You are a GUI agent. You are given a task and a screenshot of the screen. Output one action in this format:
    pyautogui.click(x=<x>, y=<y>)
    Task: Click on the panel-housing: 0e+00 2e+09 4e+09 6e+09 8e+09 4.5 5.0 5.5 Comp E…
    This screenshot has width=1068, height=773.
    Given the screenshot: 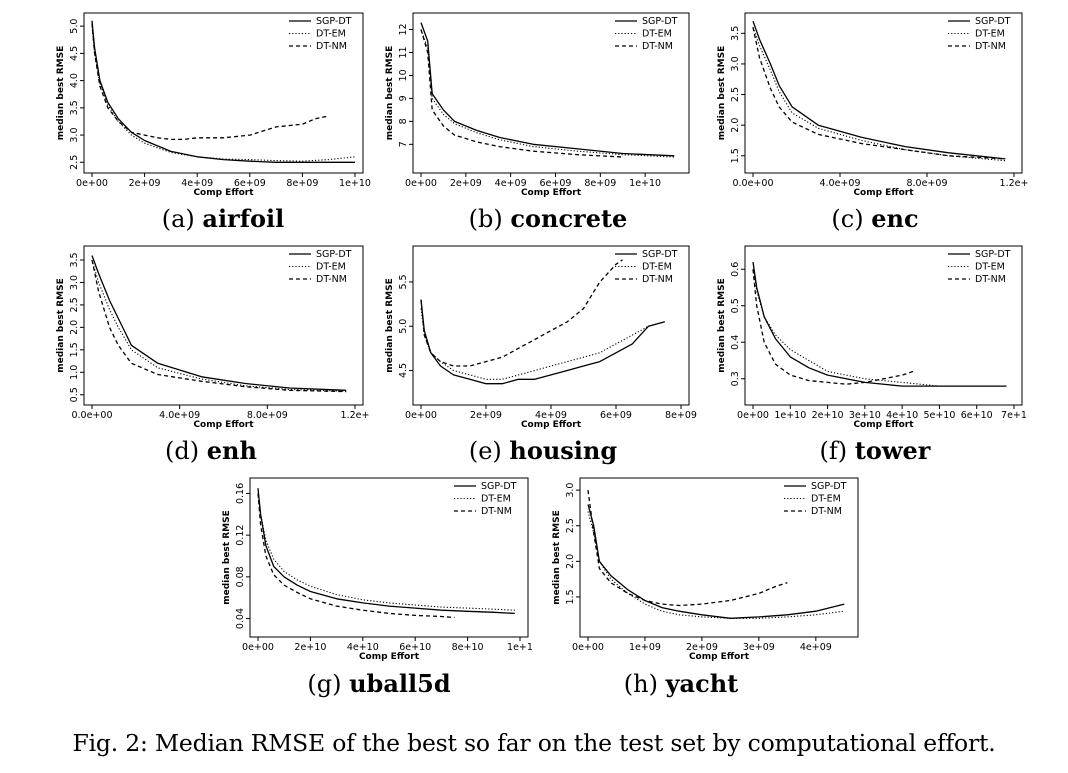 What is the action you would take?
    pyautogui.click(x=541, y=337)
    